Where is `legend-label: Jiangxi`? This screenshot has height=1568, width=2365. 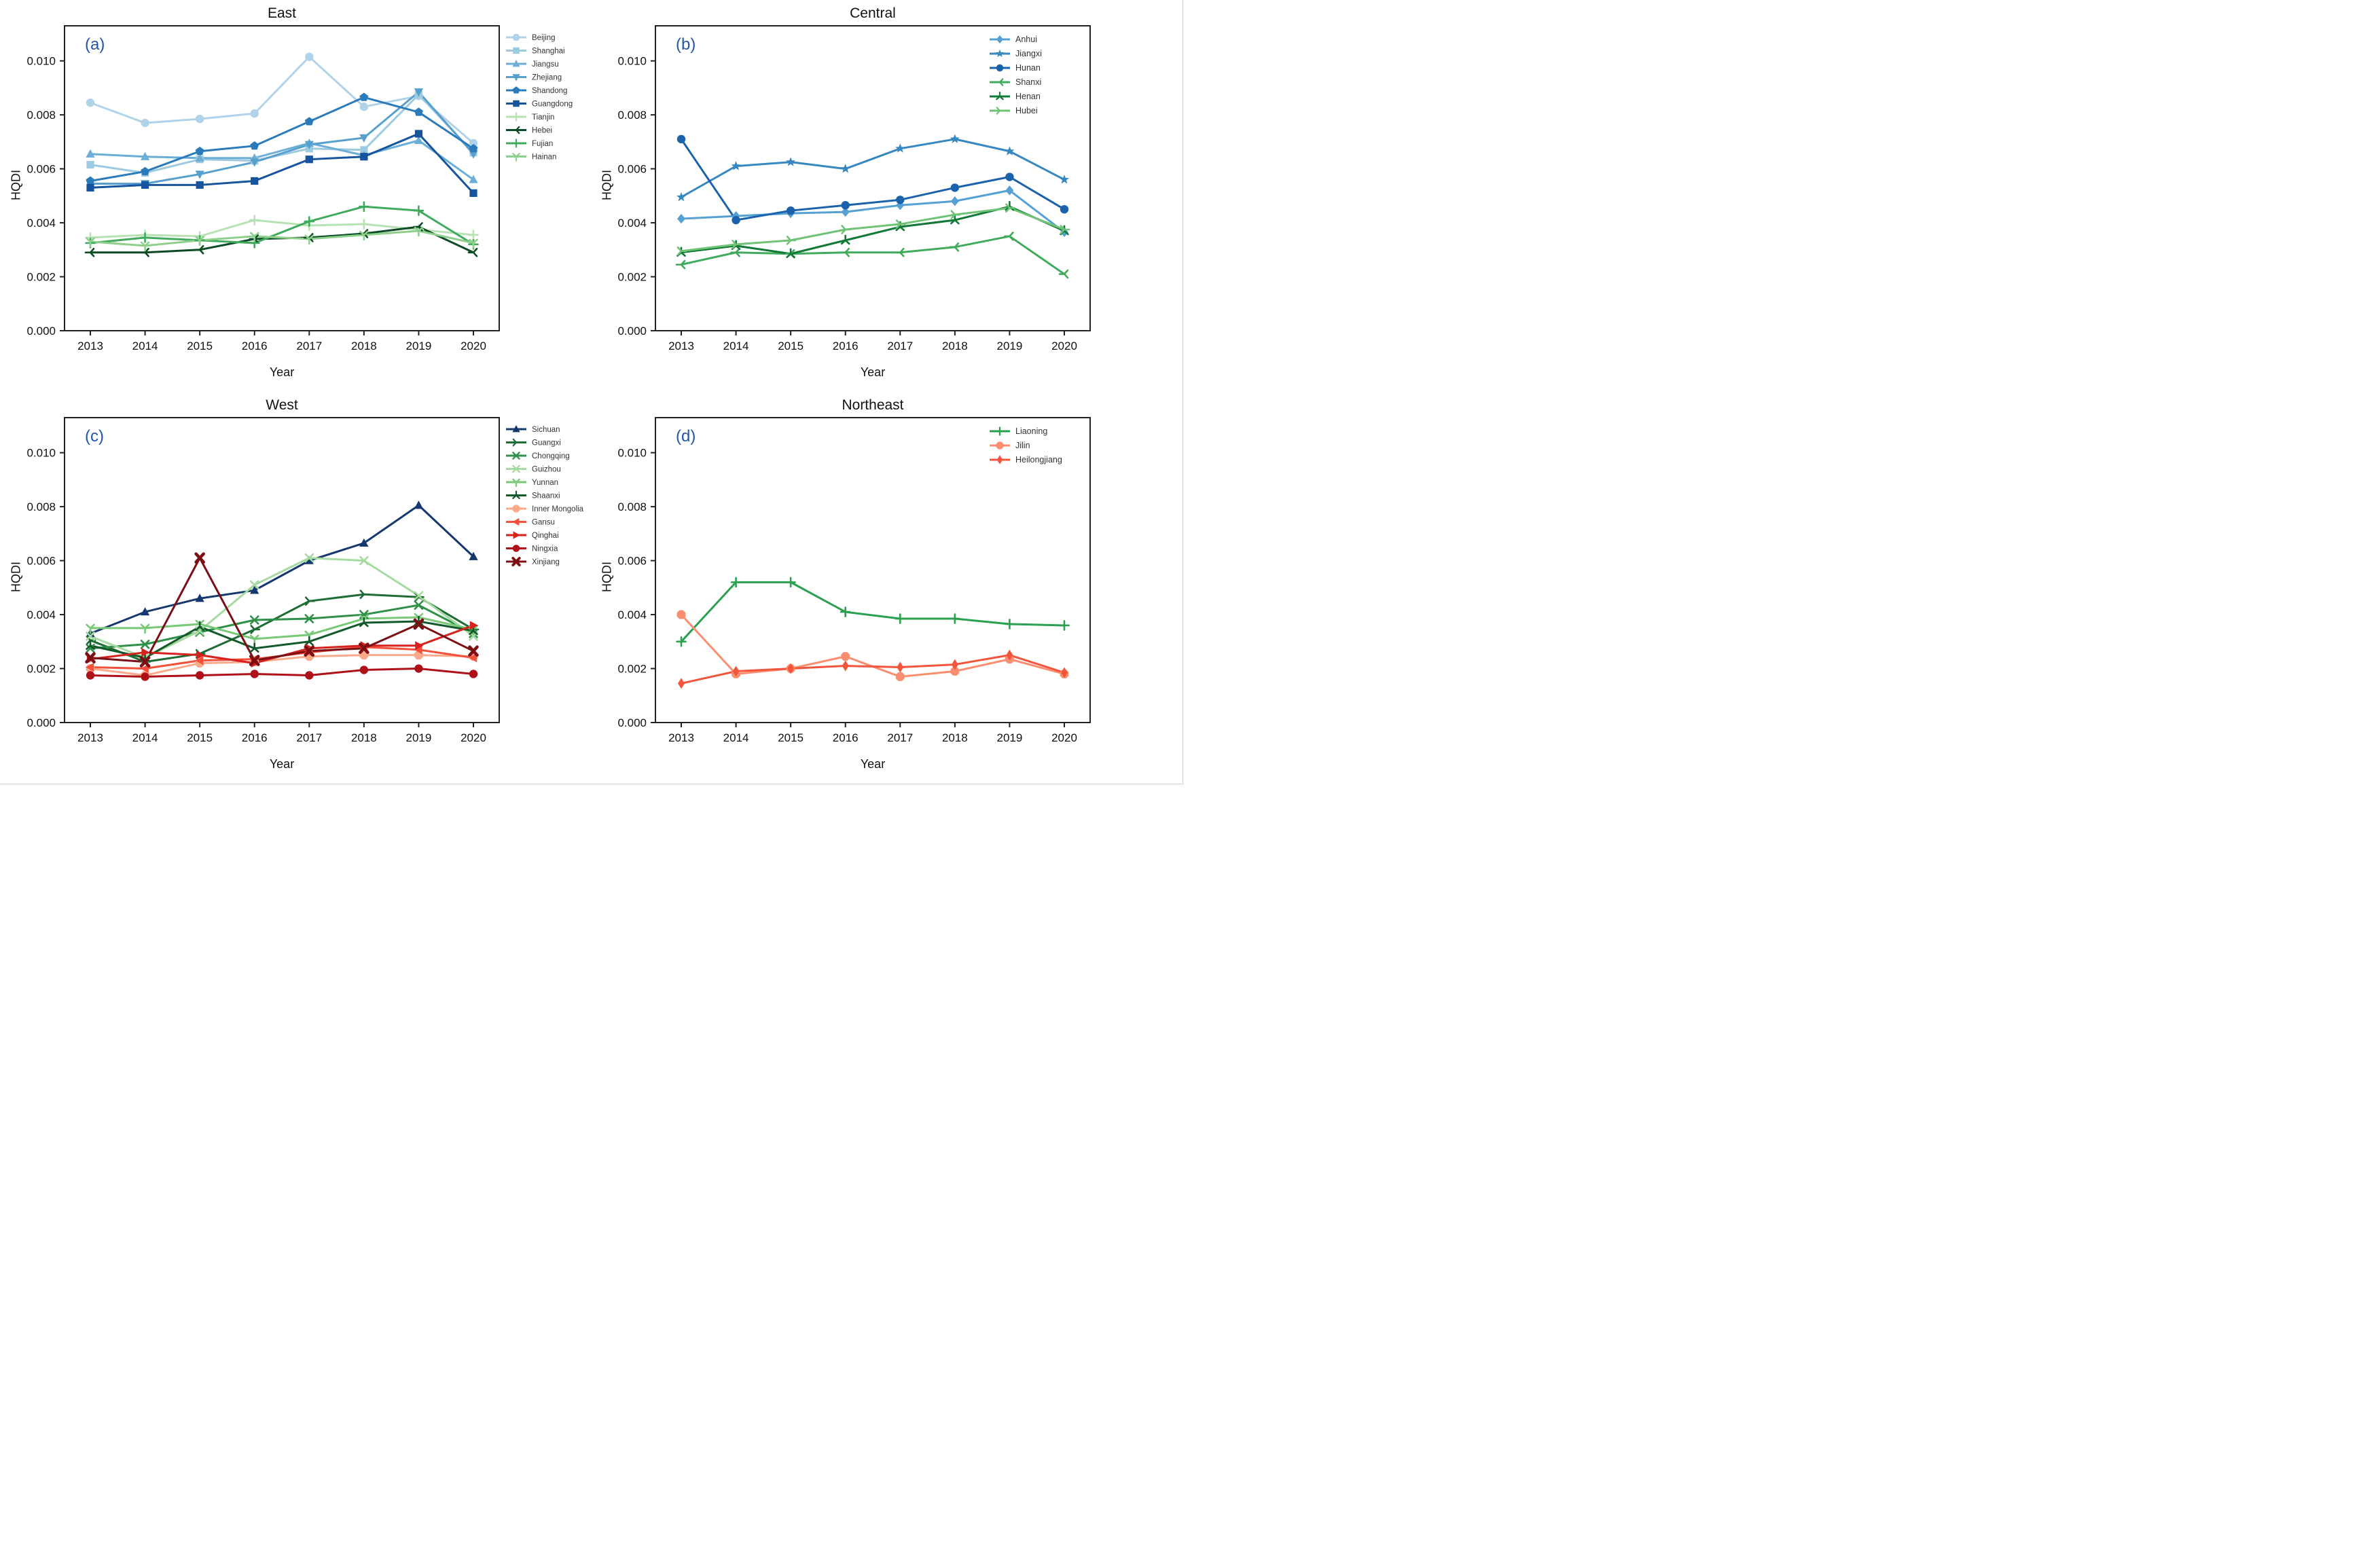 legend-label: Jiangxi is located at coordinates (1028, 54).